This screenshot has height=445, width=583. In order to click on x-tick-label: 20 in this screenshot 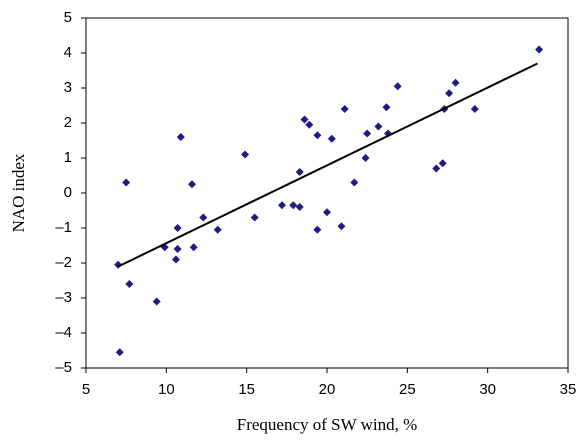, I will do `click(327, 389)`.